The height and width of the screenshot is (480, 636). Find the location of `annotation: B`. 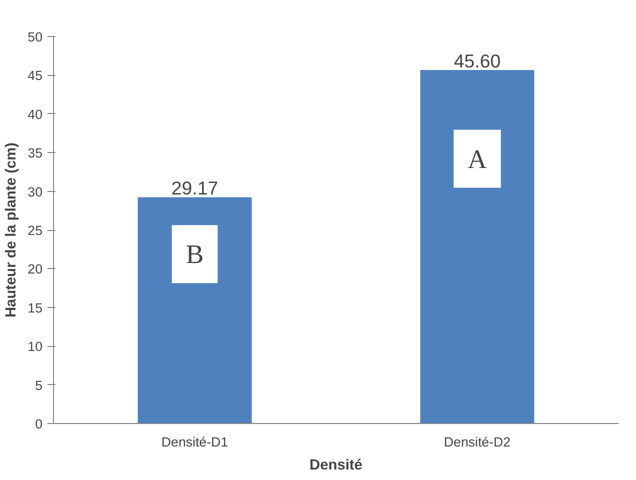

annotation: B is located at coordinates (195, 254).